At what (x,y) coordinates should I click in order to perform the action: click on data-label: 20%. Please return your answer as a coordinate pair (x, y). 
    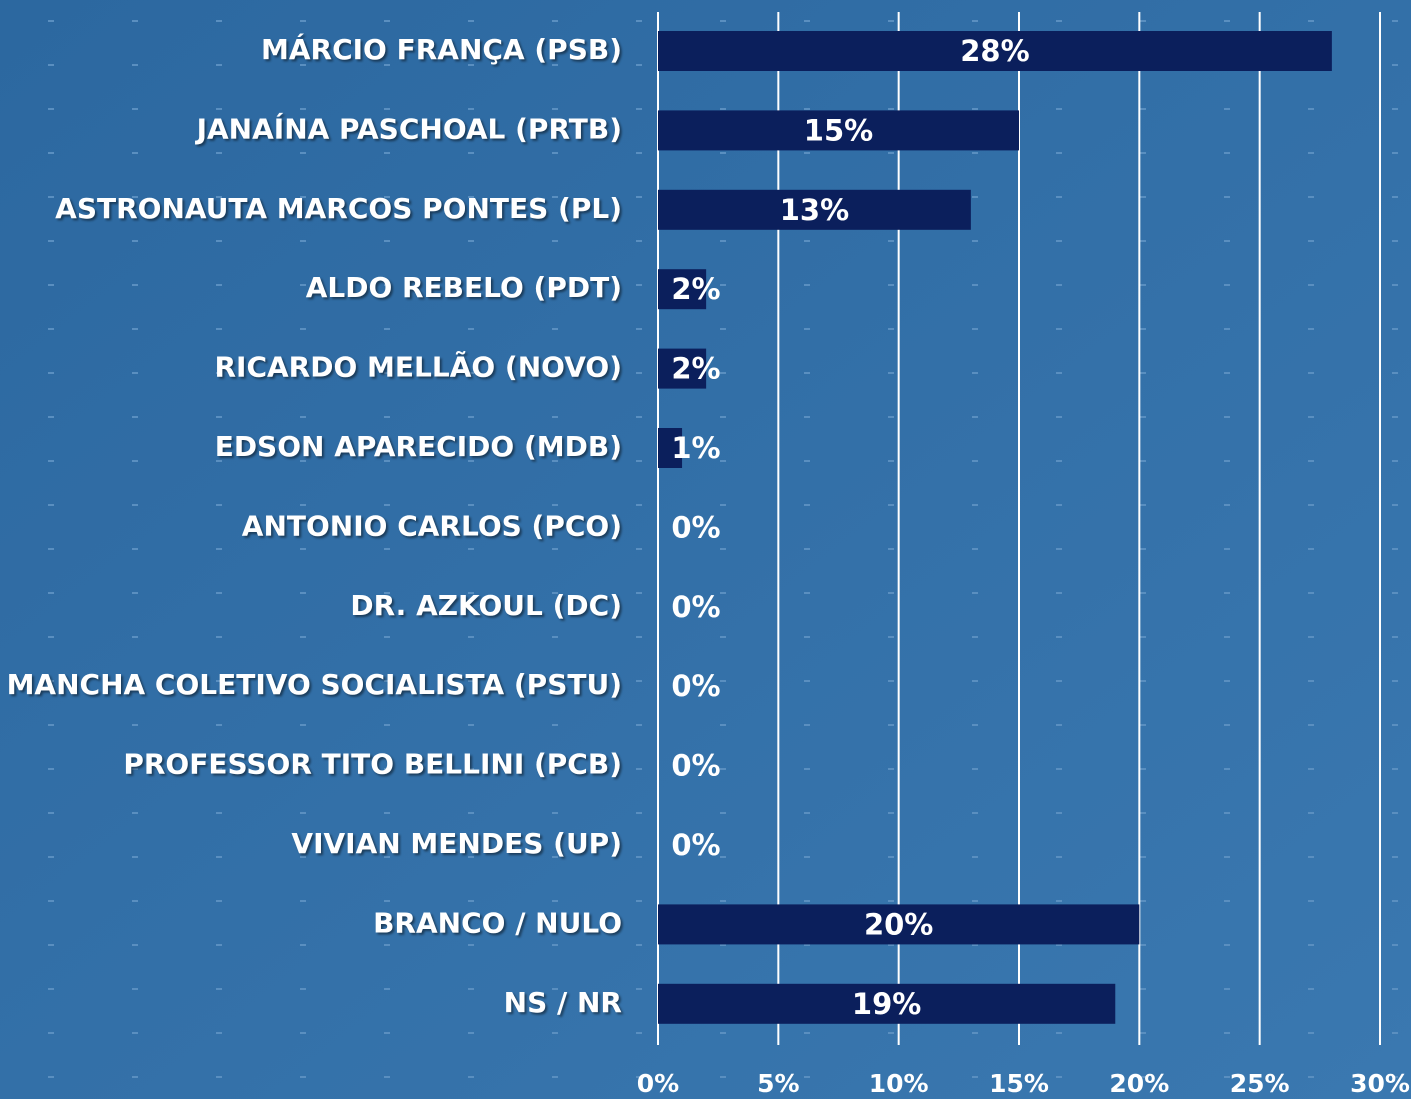
    Looking at the image, I should click on (898, 924).